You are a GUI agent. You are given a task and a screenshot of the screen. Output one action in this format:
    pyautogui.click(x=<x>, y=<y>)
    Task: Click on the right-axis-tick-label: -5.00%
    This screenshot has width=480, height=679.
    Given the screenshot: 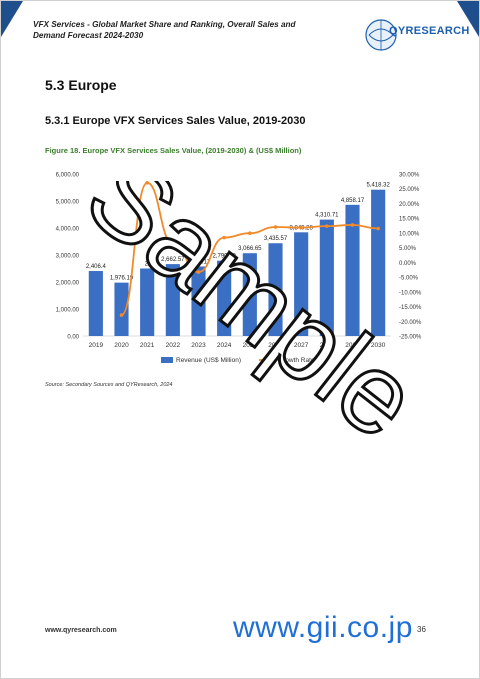 What is the action you would take?
    pyautogui.click(x=409, y=279)
    